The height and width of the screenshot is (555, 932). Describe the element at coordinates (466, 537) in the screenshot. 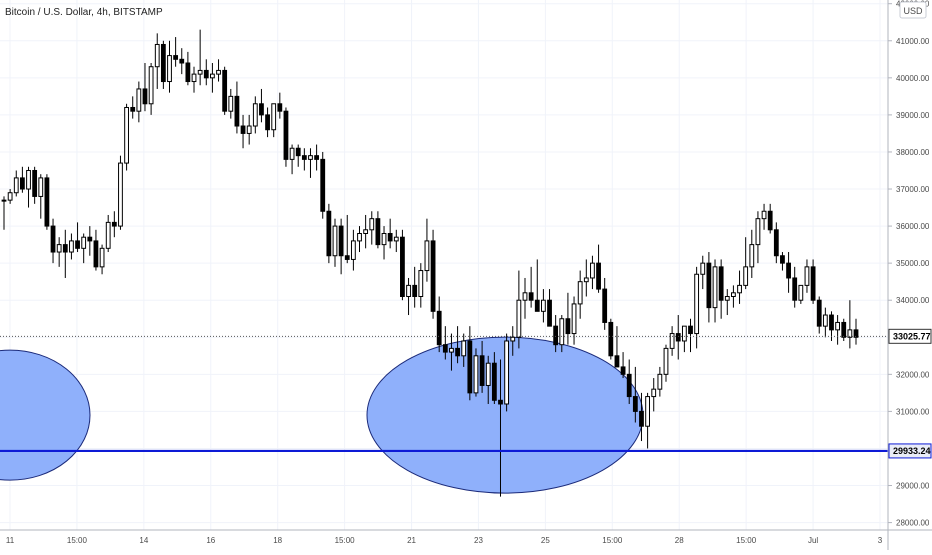

I see `time-axis: 11 15:00 14 16 18 15:00 21 23 25 15:00 28 15:00 Jul 3` at that location.